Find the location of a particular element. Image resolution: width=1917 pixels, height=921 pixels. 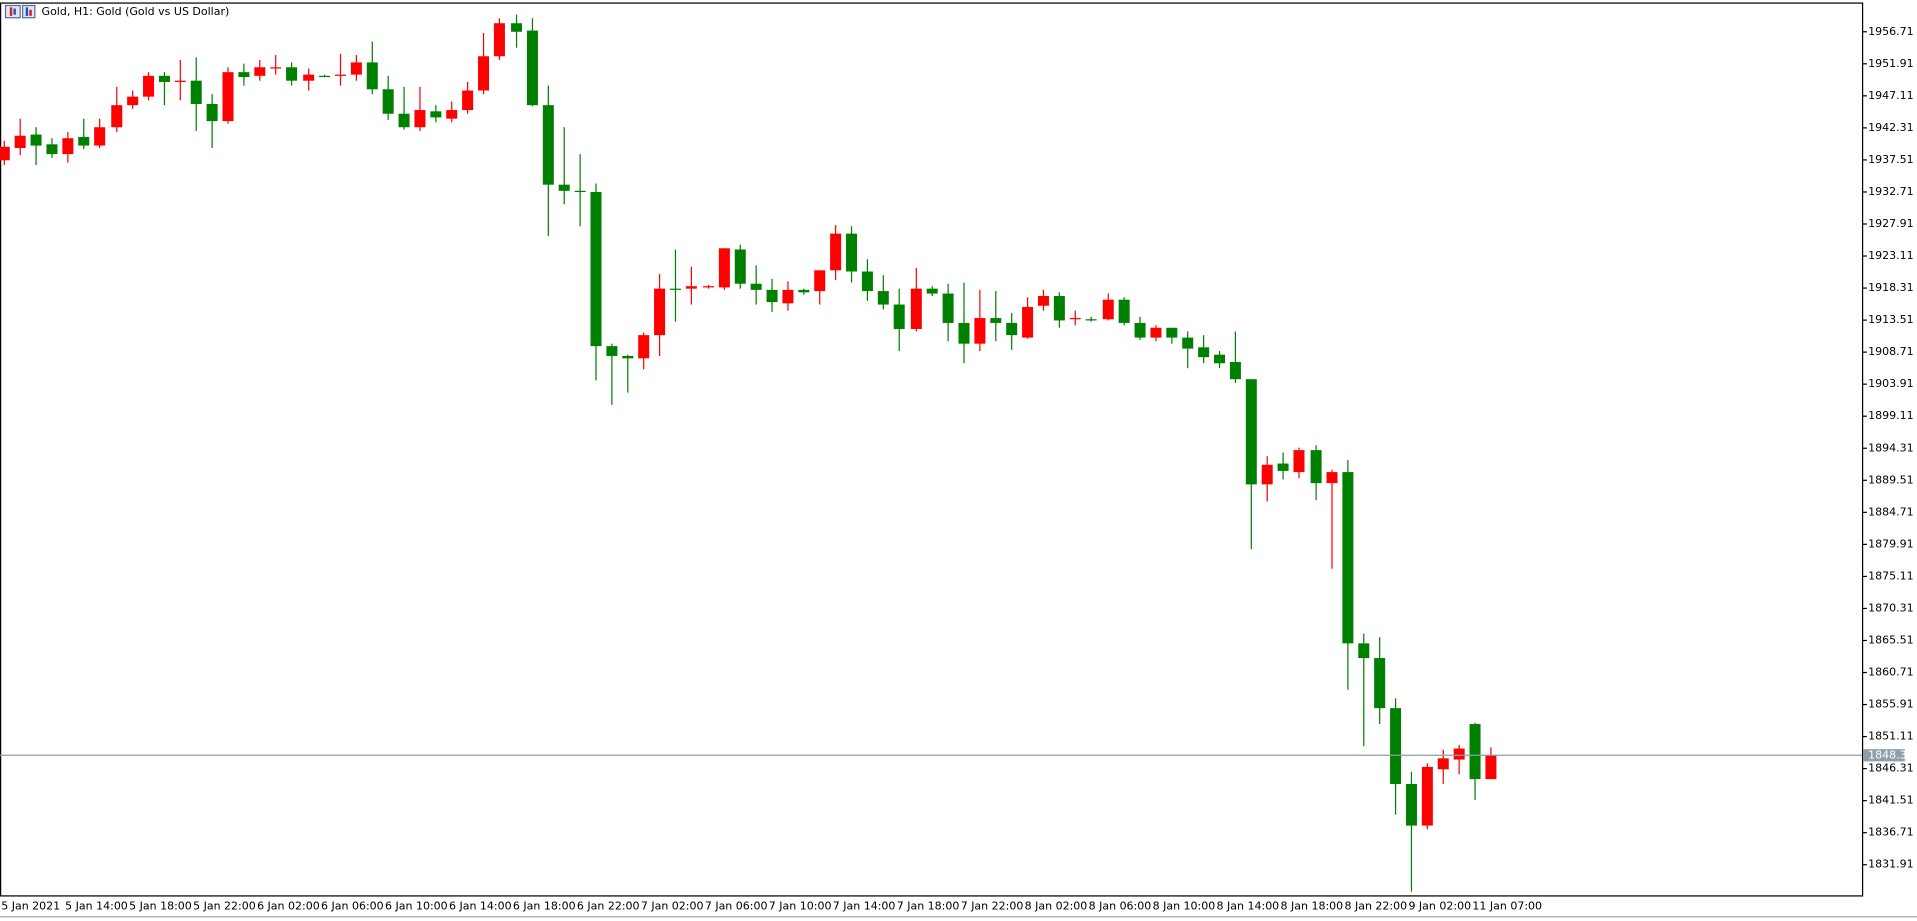

x-tick-label: 8 Jan 10:00 is located at coordinates (1184, 905).